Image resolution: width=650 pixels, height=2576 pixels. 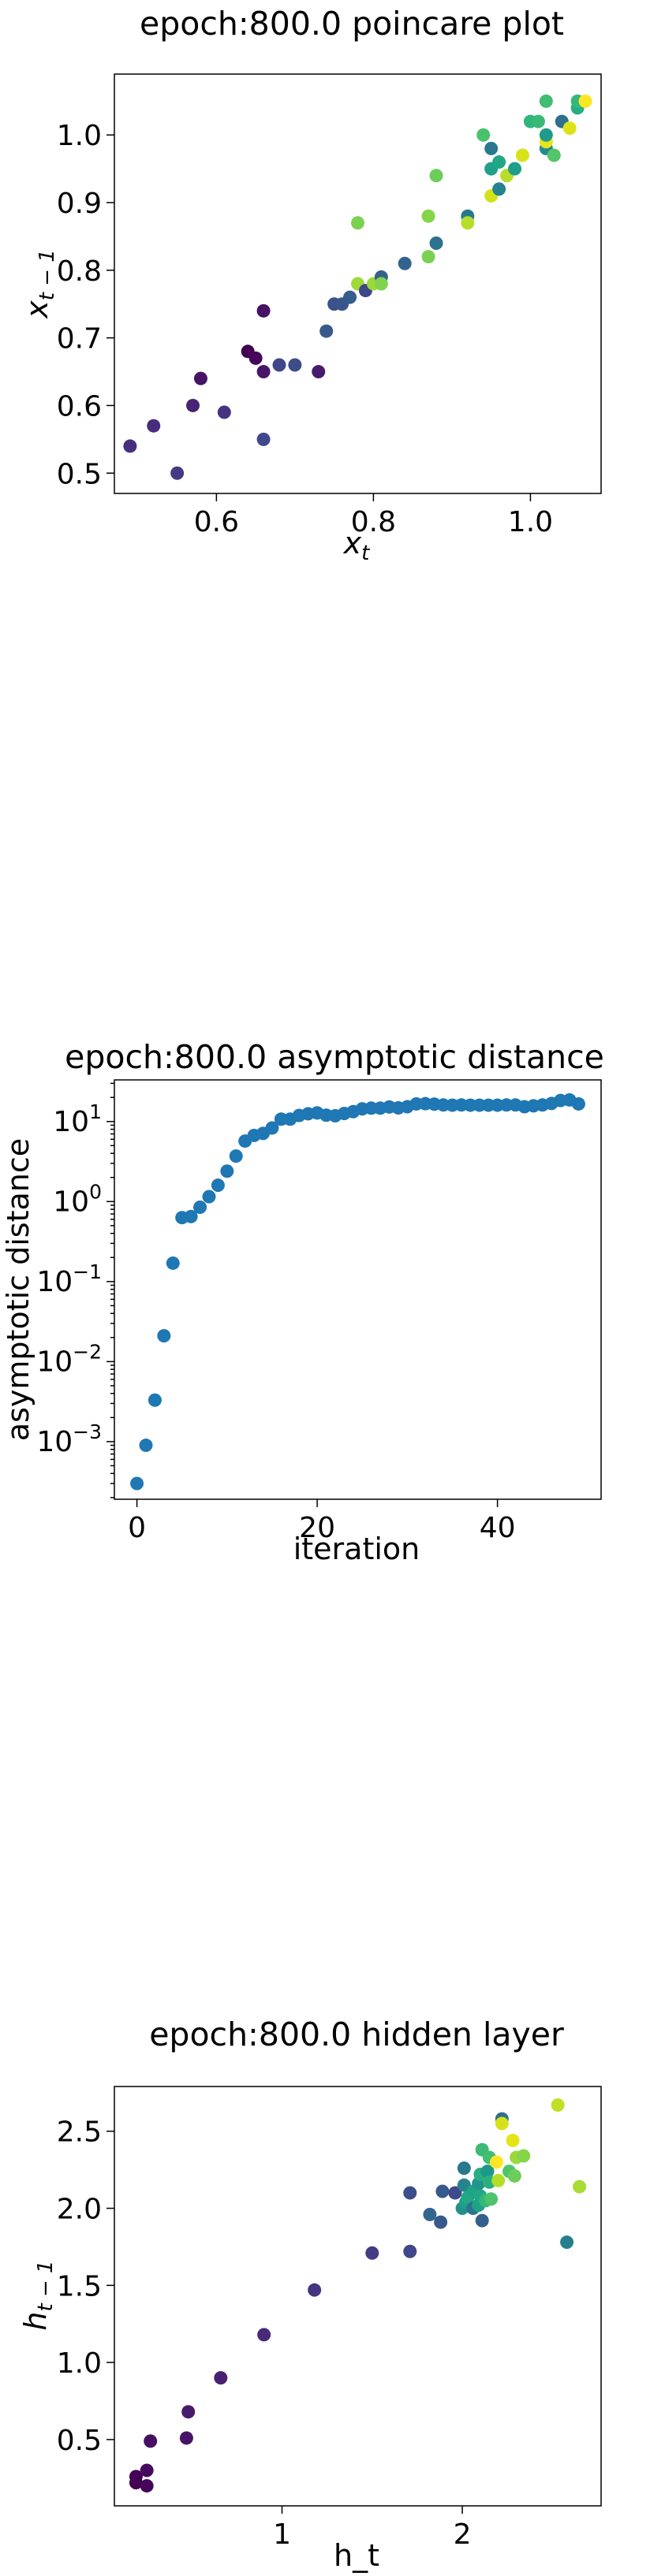 What do you see at coordinates (18, 1289) in the screenshot?
I see `y-axis-label: asymptotic distance` at bounding box center [18, 1289].